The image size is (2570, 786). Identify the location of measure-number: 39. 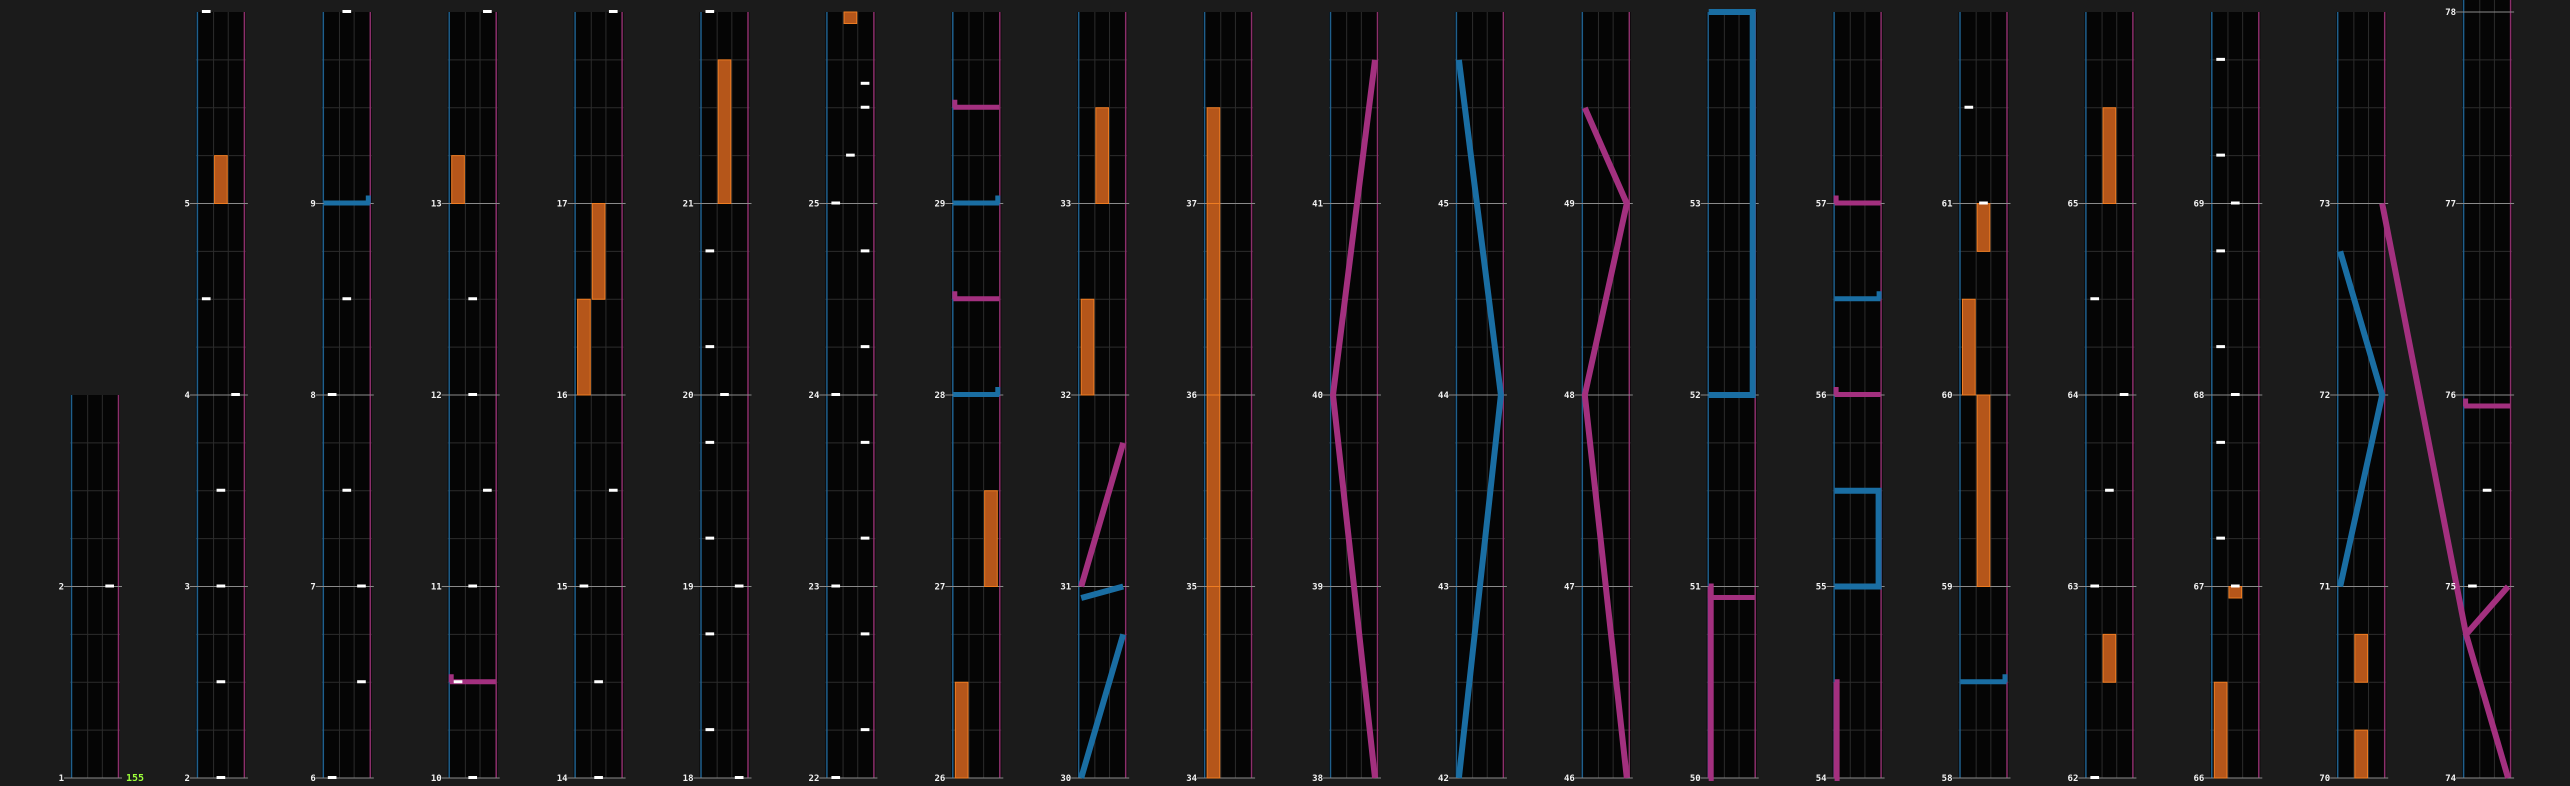
(1317, 588).